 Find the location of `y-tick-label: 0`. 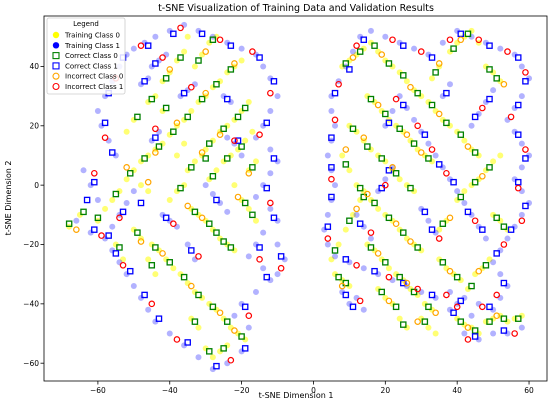

y-tick-label: 0 is located at coordinates (36, 185).